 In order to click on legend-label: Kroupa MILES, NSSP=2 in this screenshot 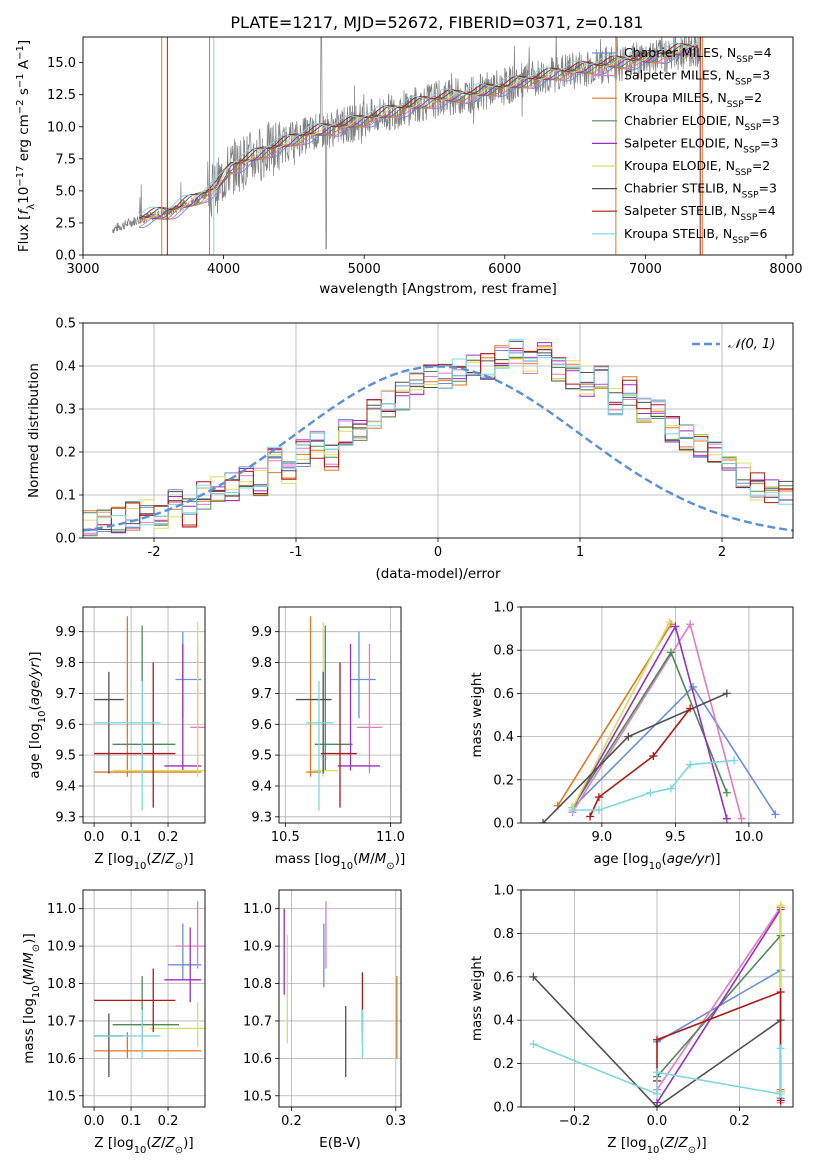, I will do `click(693, 100)`.